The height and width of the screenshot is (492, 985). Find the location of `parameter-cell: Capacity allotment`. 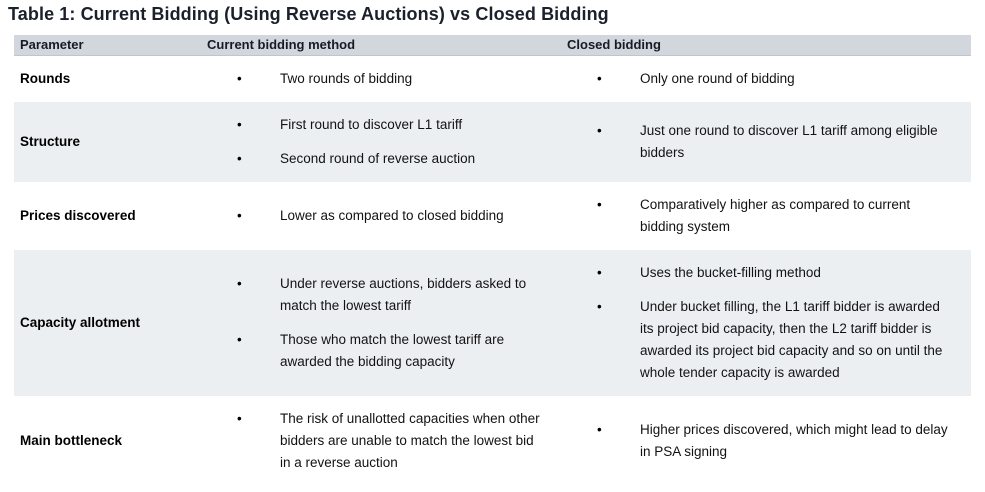

parameter-cell: Capacity allotment is located at coordinates (80, 322).